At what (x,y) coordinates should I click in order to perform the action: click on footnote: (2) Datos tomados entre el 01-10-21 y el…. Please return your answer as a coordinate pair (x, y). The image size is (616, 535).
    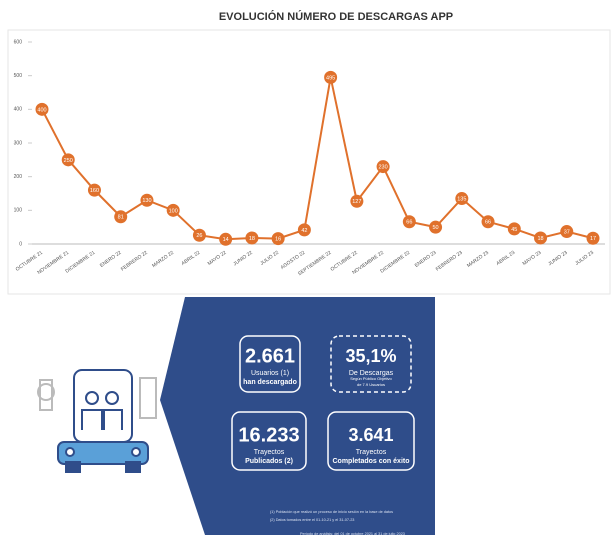
    Looking at the image, I should click on (312, 520).